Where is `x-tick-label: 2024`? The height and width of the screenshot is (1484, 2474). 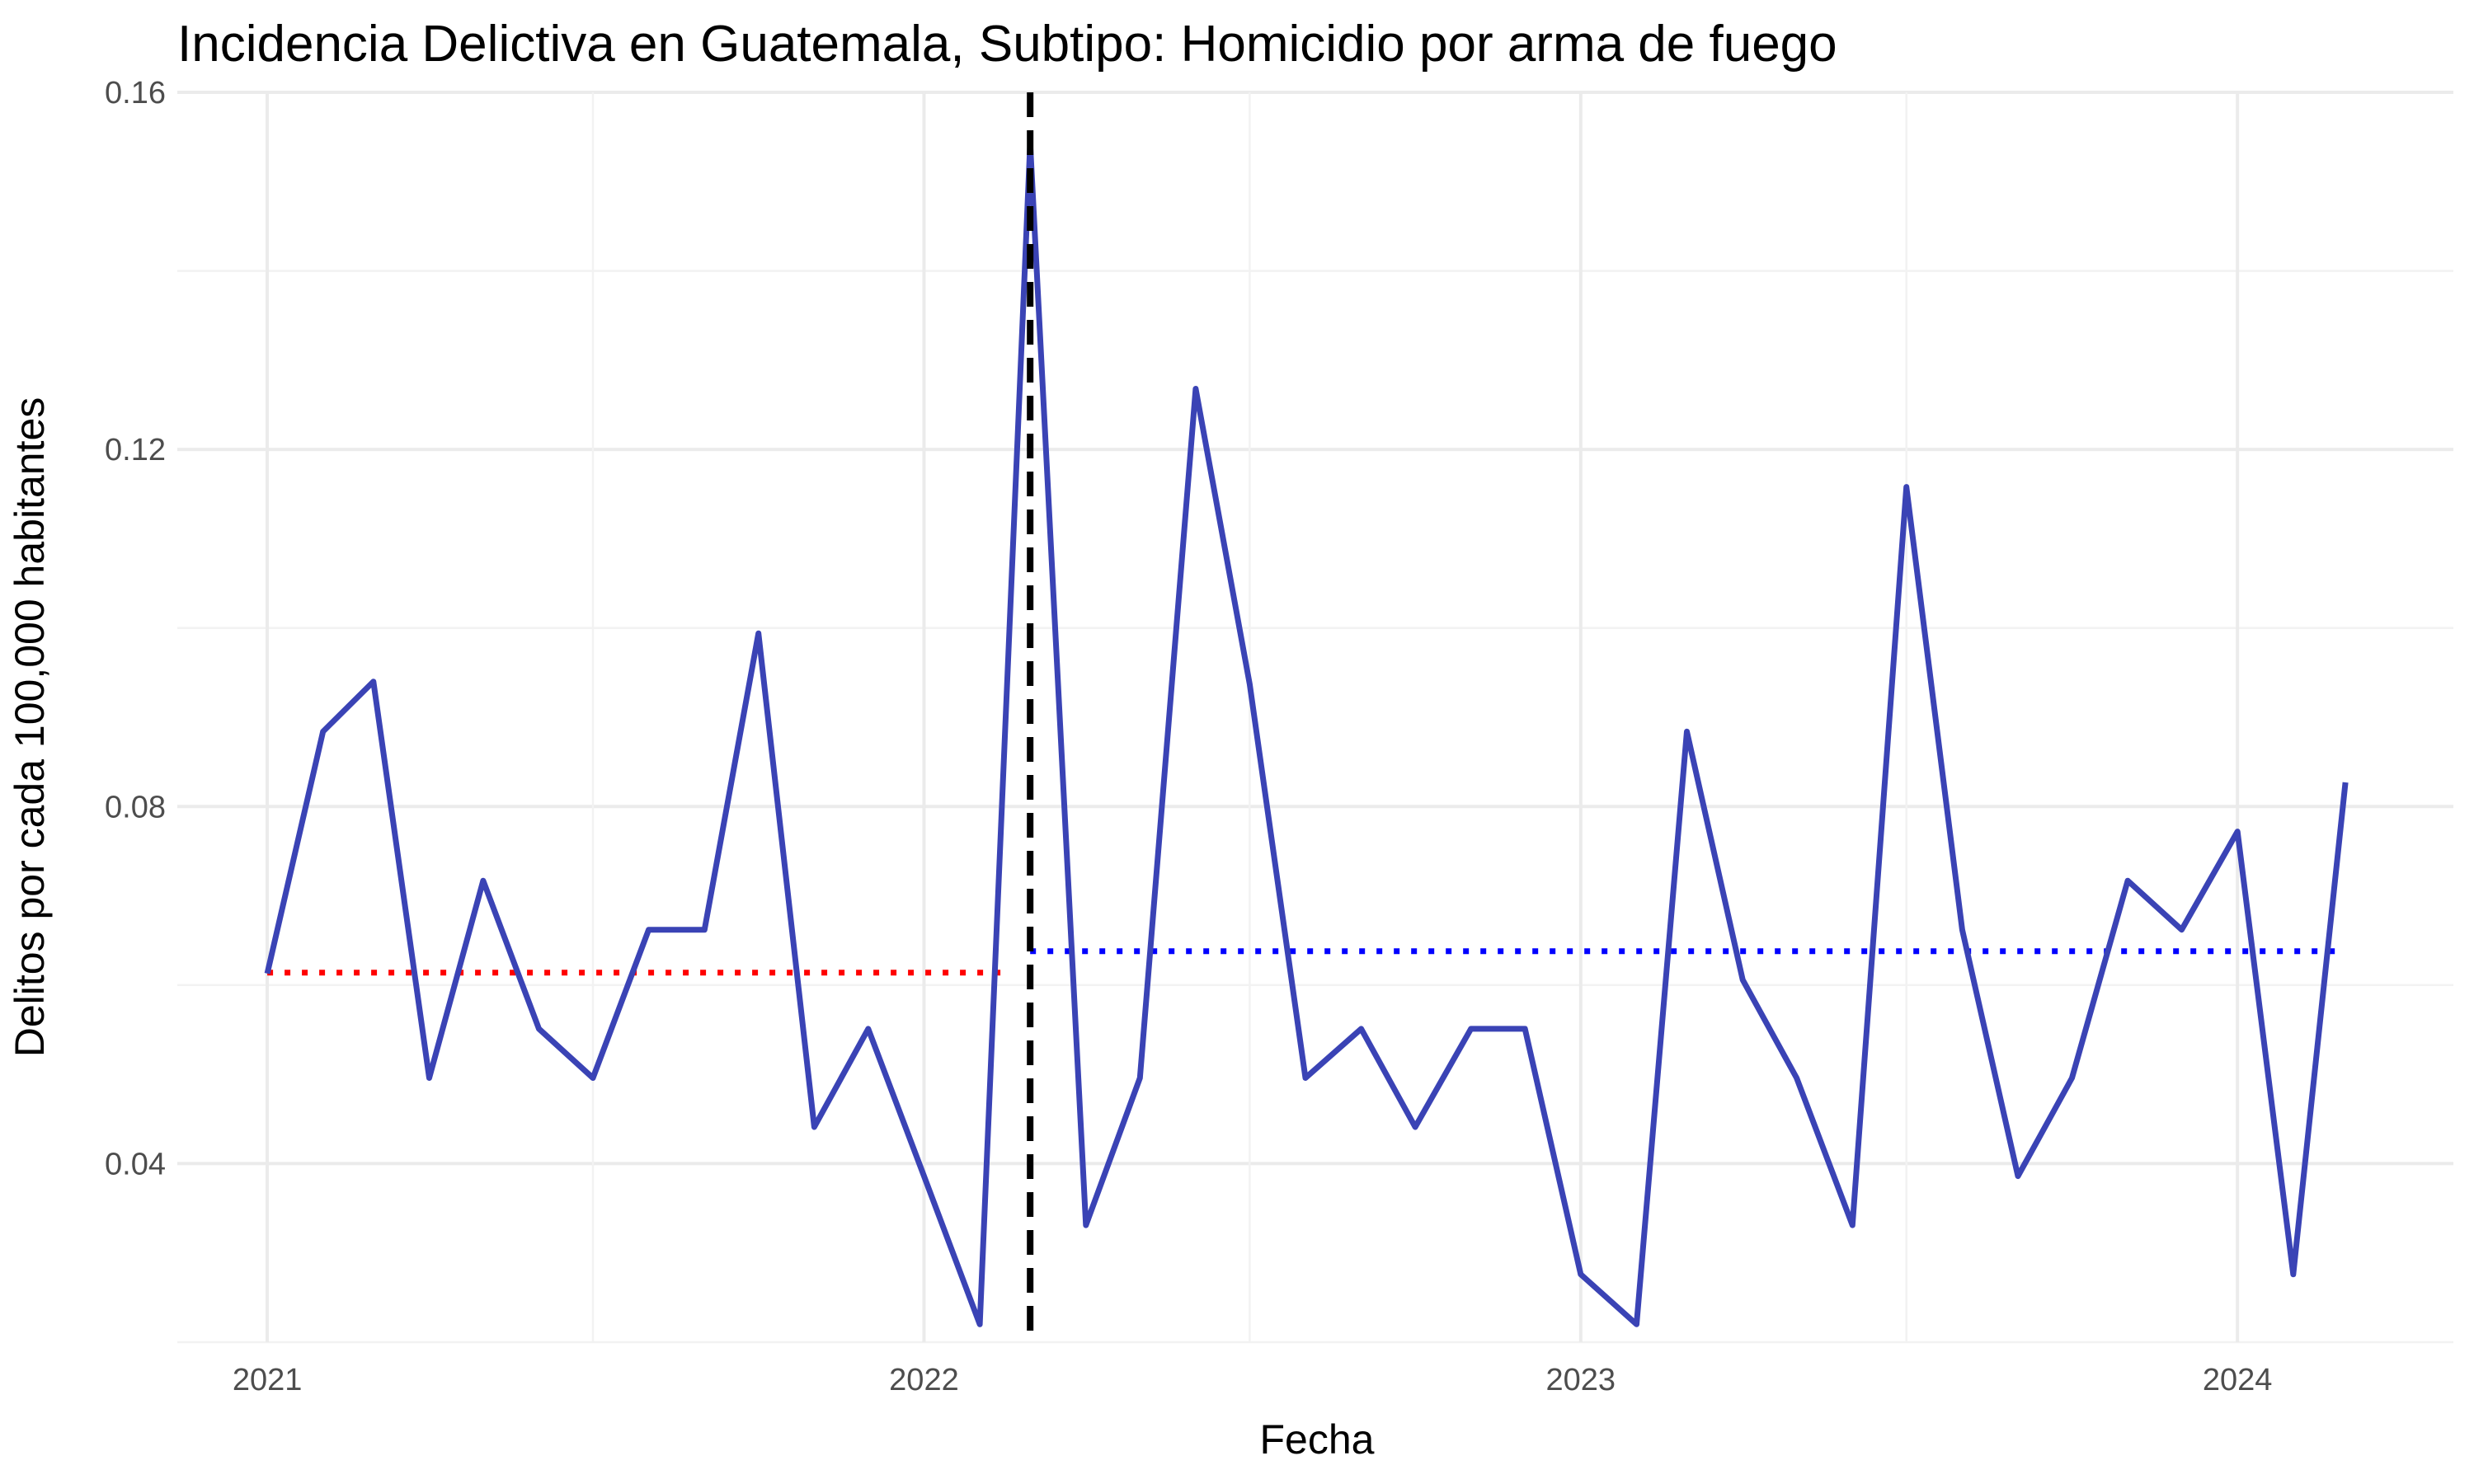 x-tick-label: 2024 is located at coordinates (2238, 1380).